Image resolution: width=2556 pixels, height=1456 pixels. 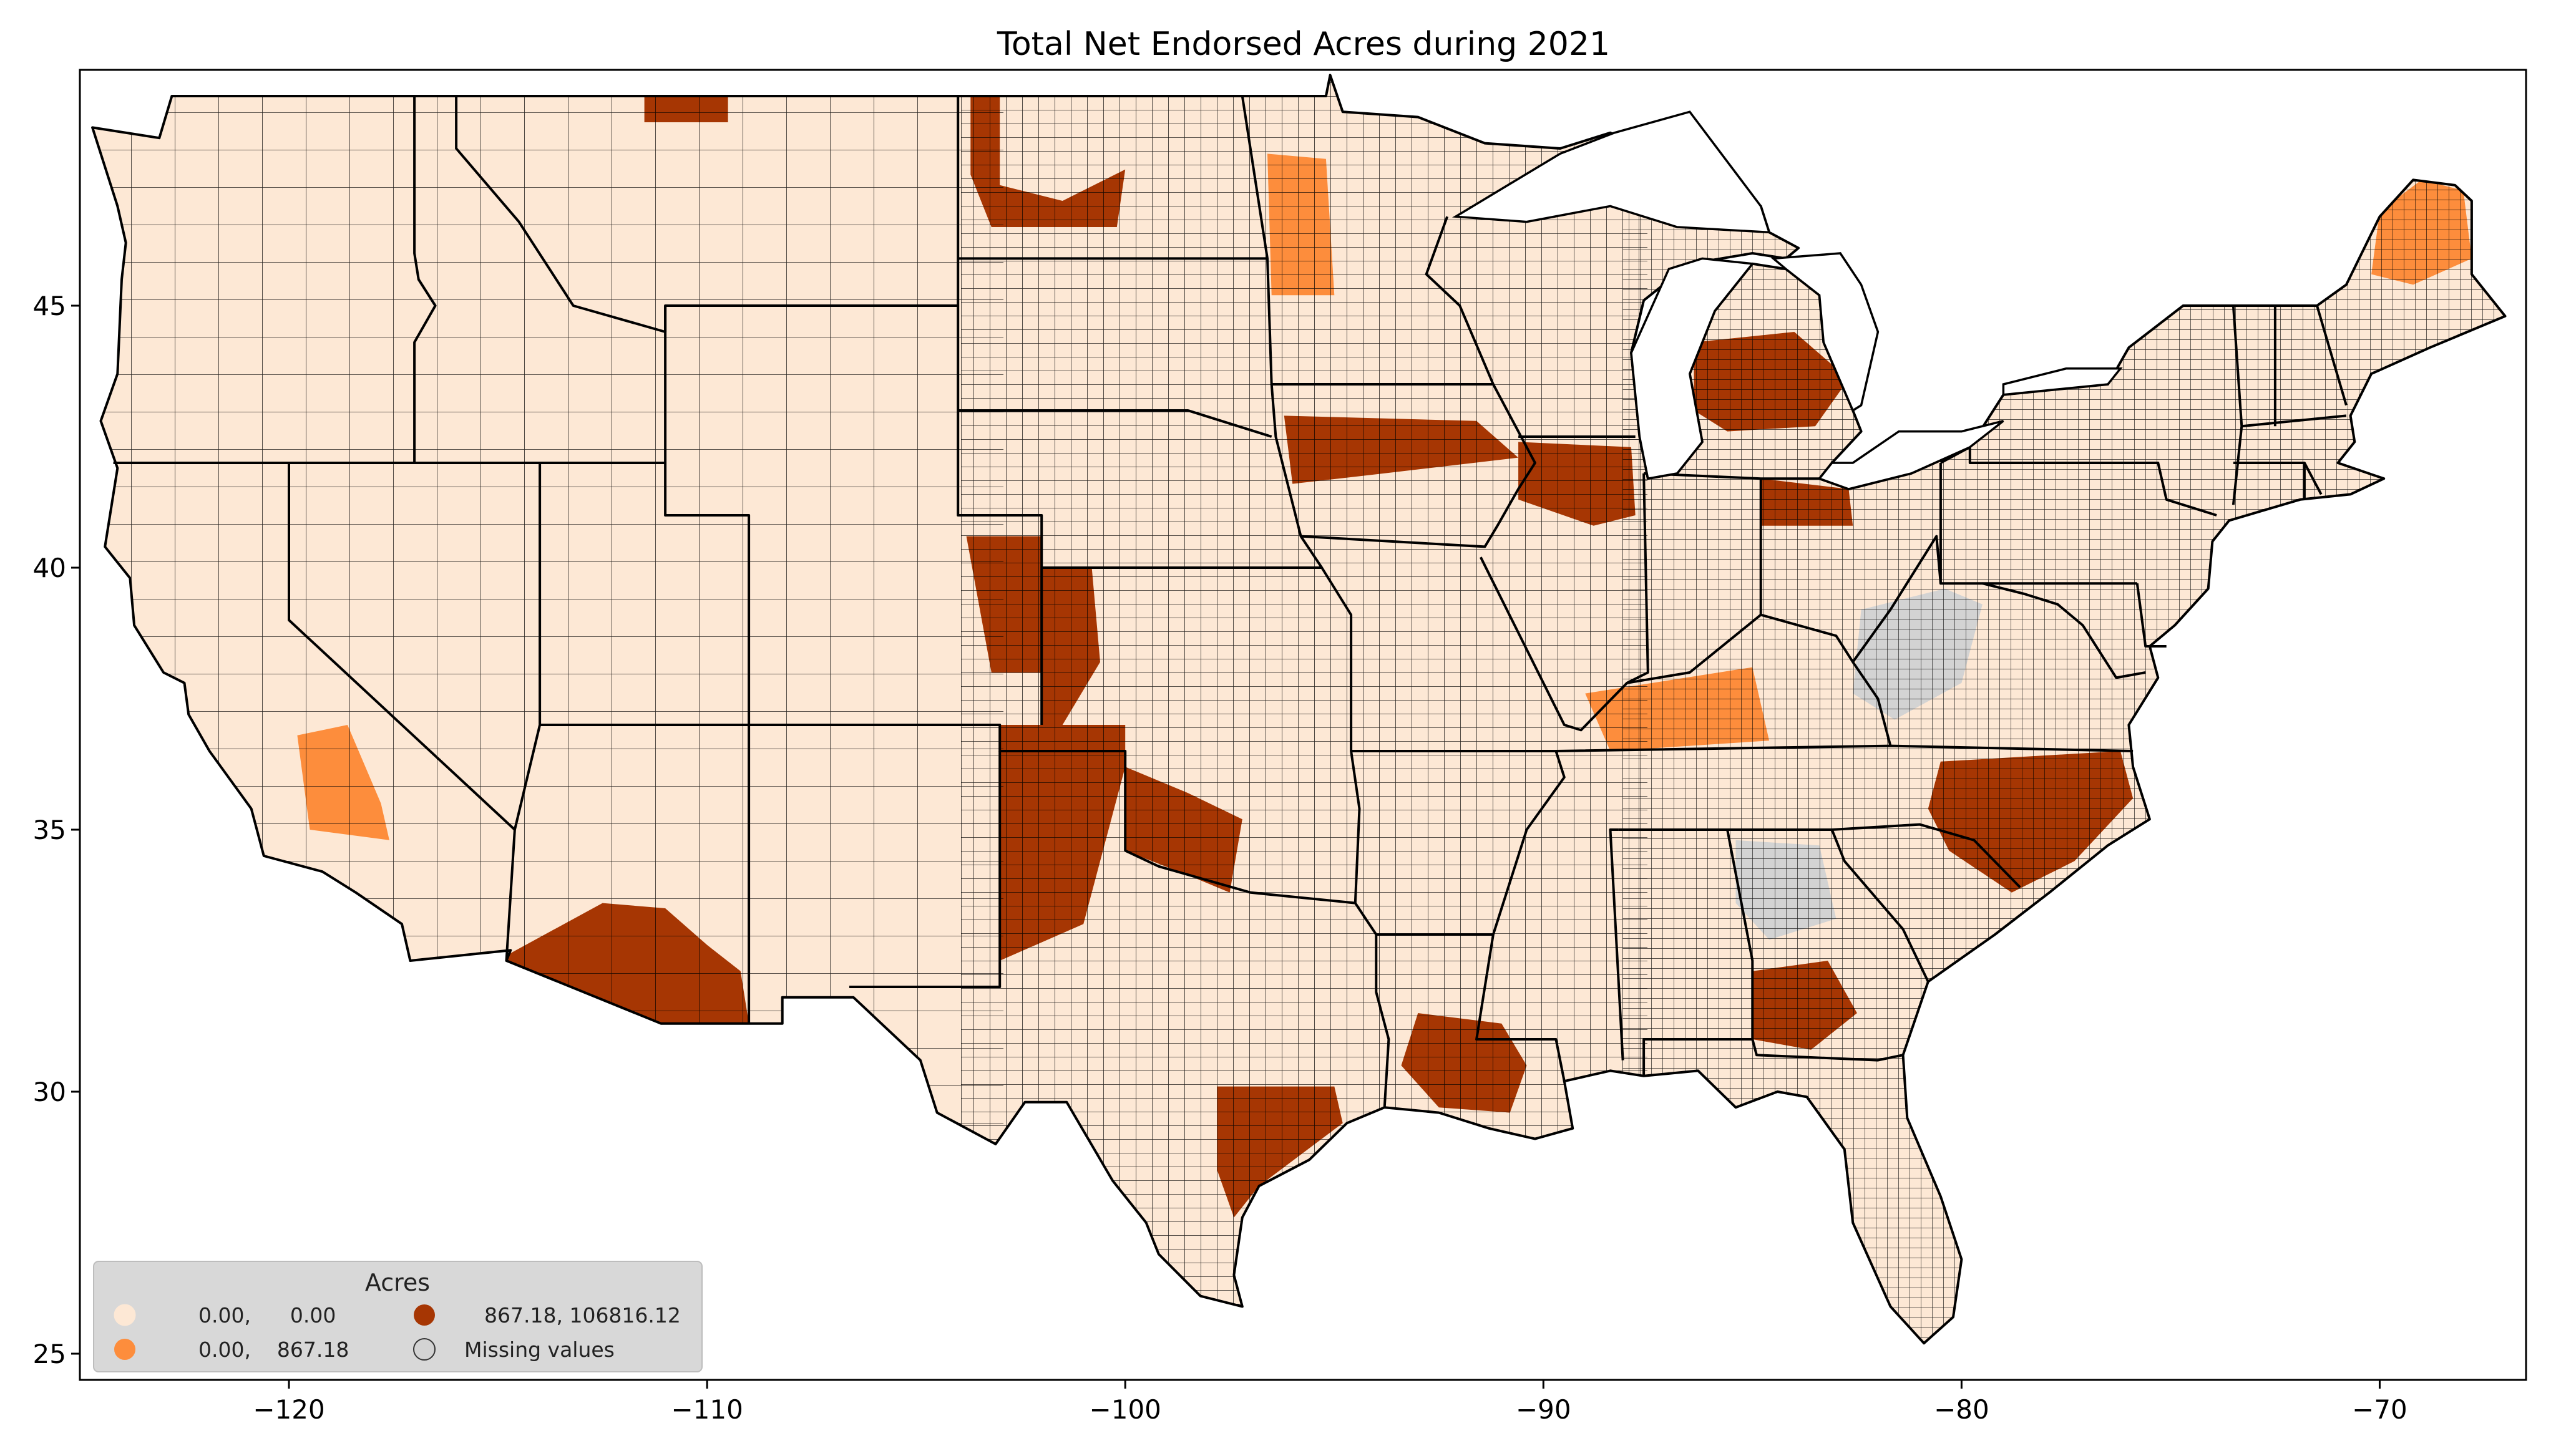 I want to click on legend-marker-mid, so click(x=124, y=1349).